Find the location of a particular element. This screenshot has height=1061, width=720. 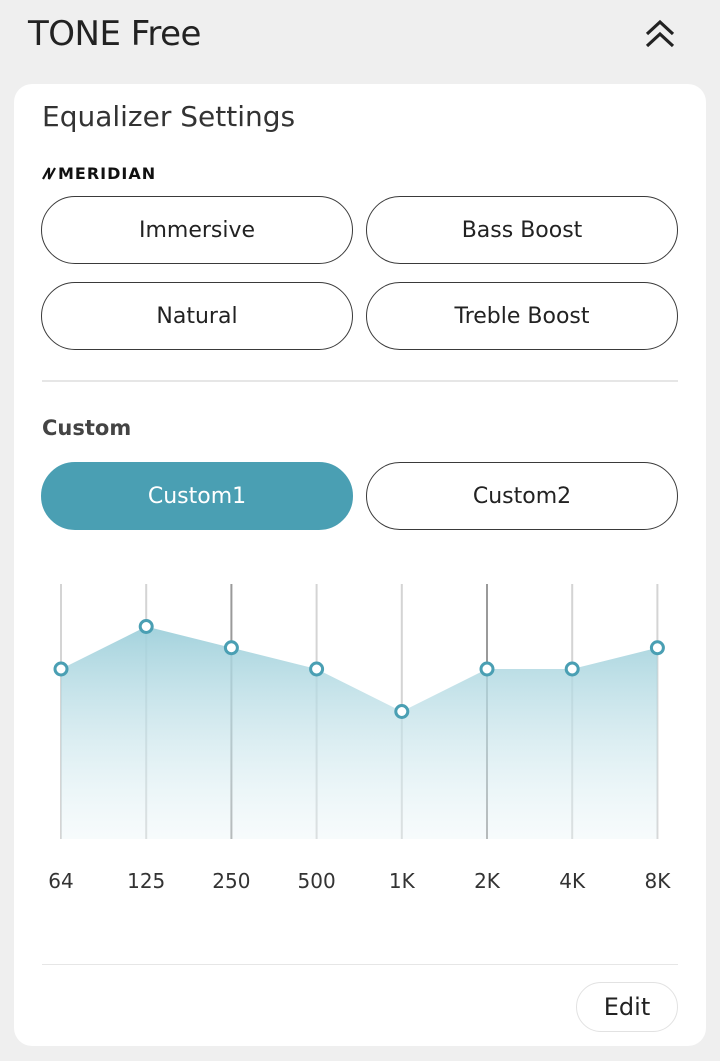

equalizer-settings-title: Equalizer Settings is located at coordinates (169, 116).